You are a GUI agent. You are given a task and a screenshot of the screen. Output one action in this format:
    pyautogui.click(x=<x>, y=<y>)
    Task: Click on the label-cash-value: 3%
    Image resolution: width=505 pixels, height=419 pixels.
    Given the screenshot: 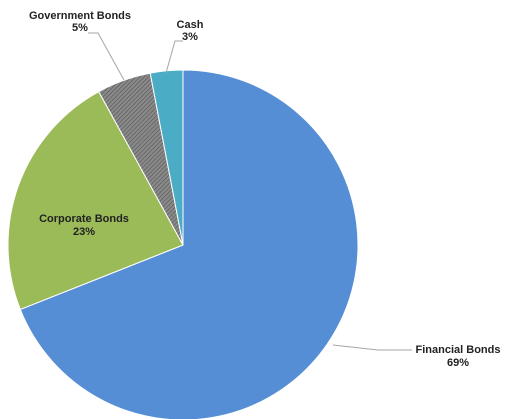 What is the action you would take?
    pyautogui.click(x=190, y=37)
    